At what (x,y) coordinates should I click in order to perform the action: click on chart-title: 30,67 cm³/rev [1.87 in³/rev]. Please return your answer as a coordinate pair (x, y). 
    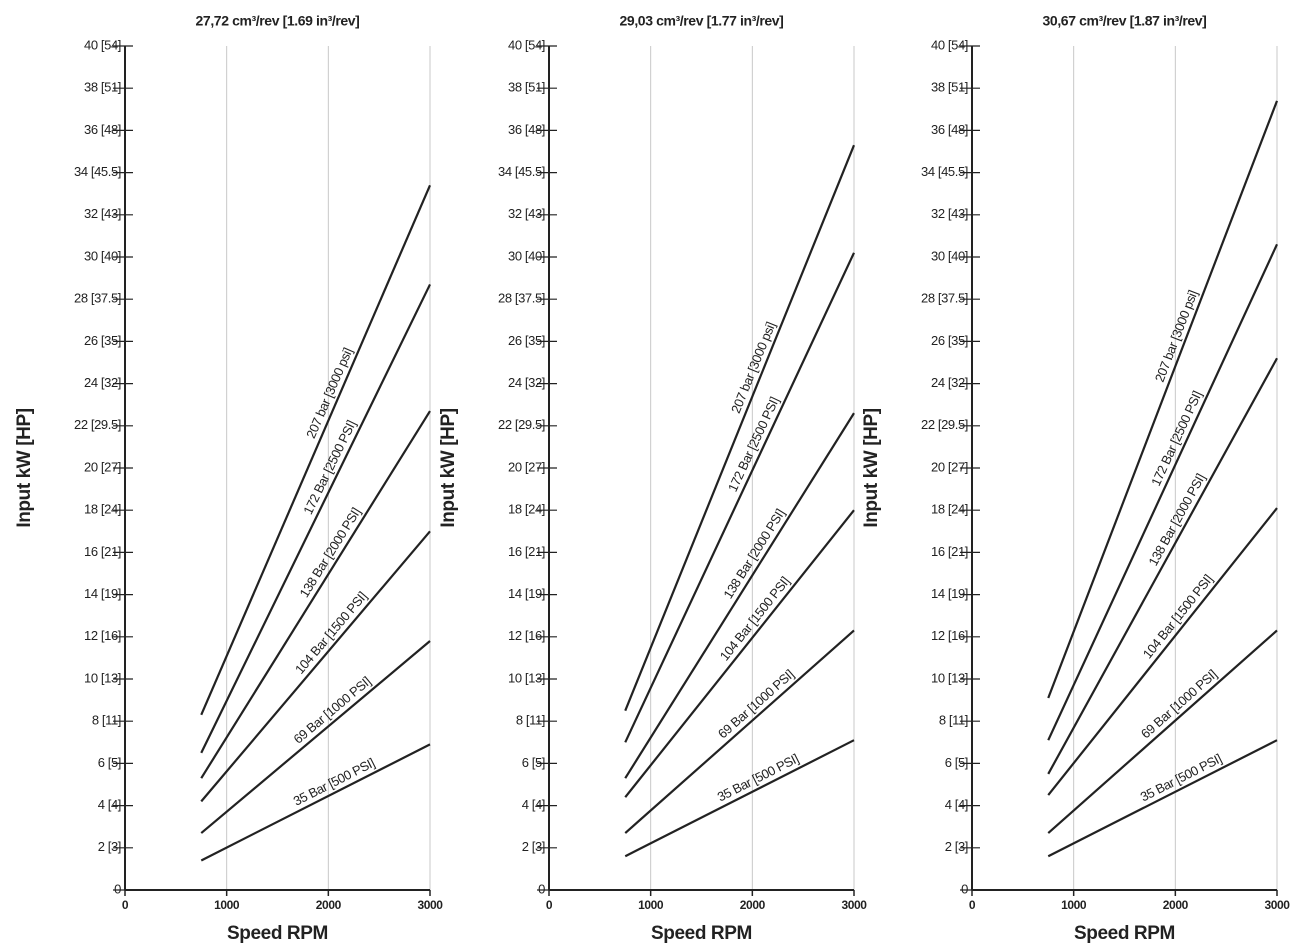
    Looking at the image, I should click on (1125, 21).